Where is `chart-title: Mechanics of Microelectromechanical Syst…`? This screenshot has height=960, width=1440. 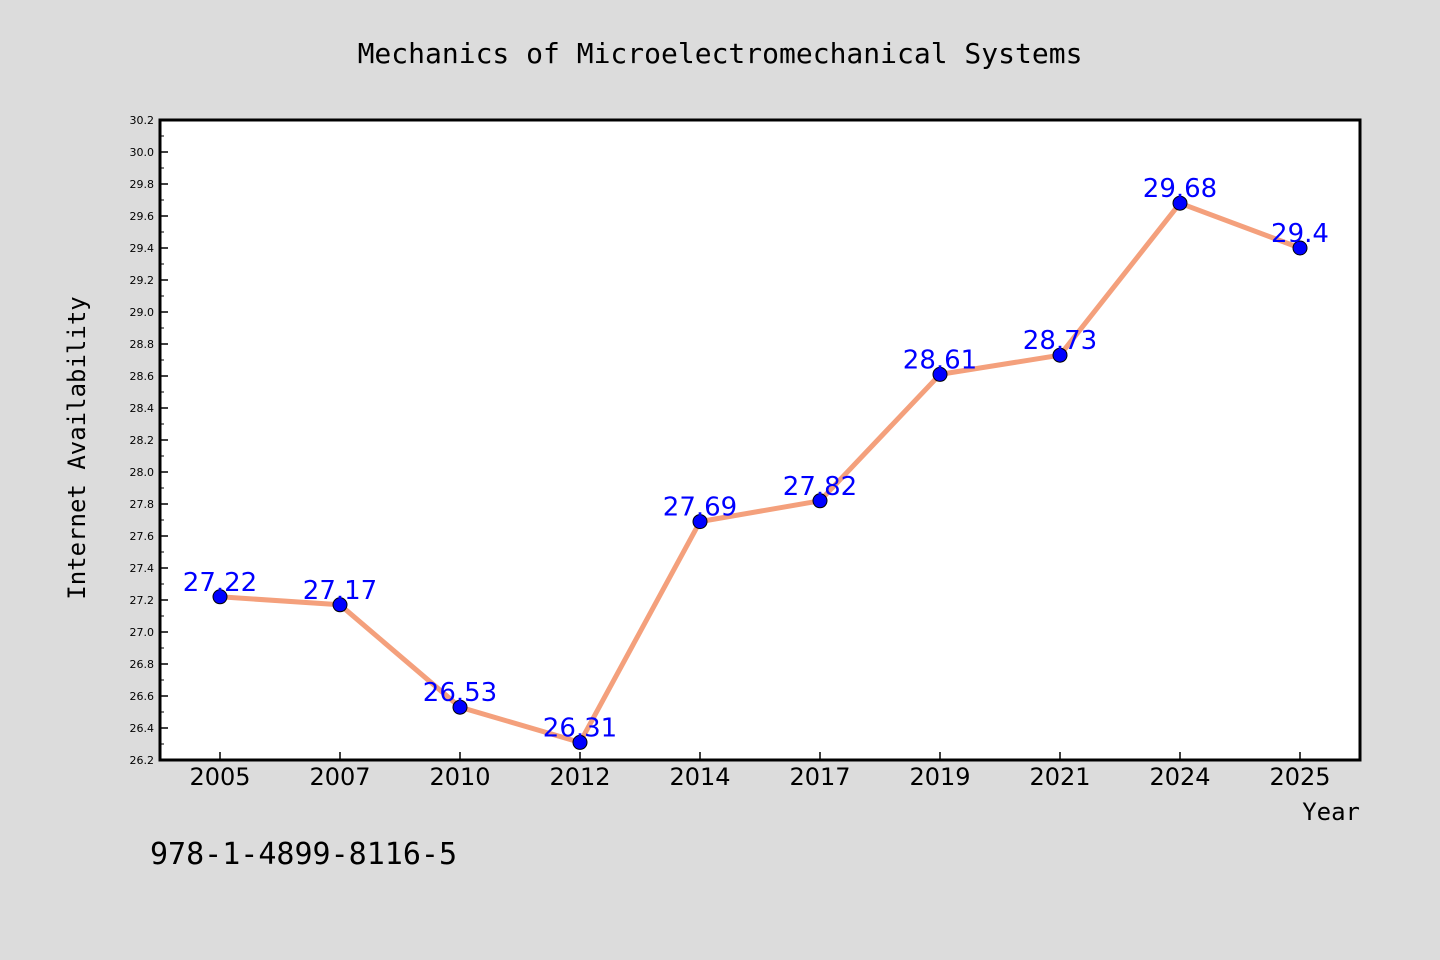 chart-title: Mechanics of Microelectromechanical Syst… is located at coordinates (720, 53).